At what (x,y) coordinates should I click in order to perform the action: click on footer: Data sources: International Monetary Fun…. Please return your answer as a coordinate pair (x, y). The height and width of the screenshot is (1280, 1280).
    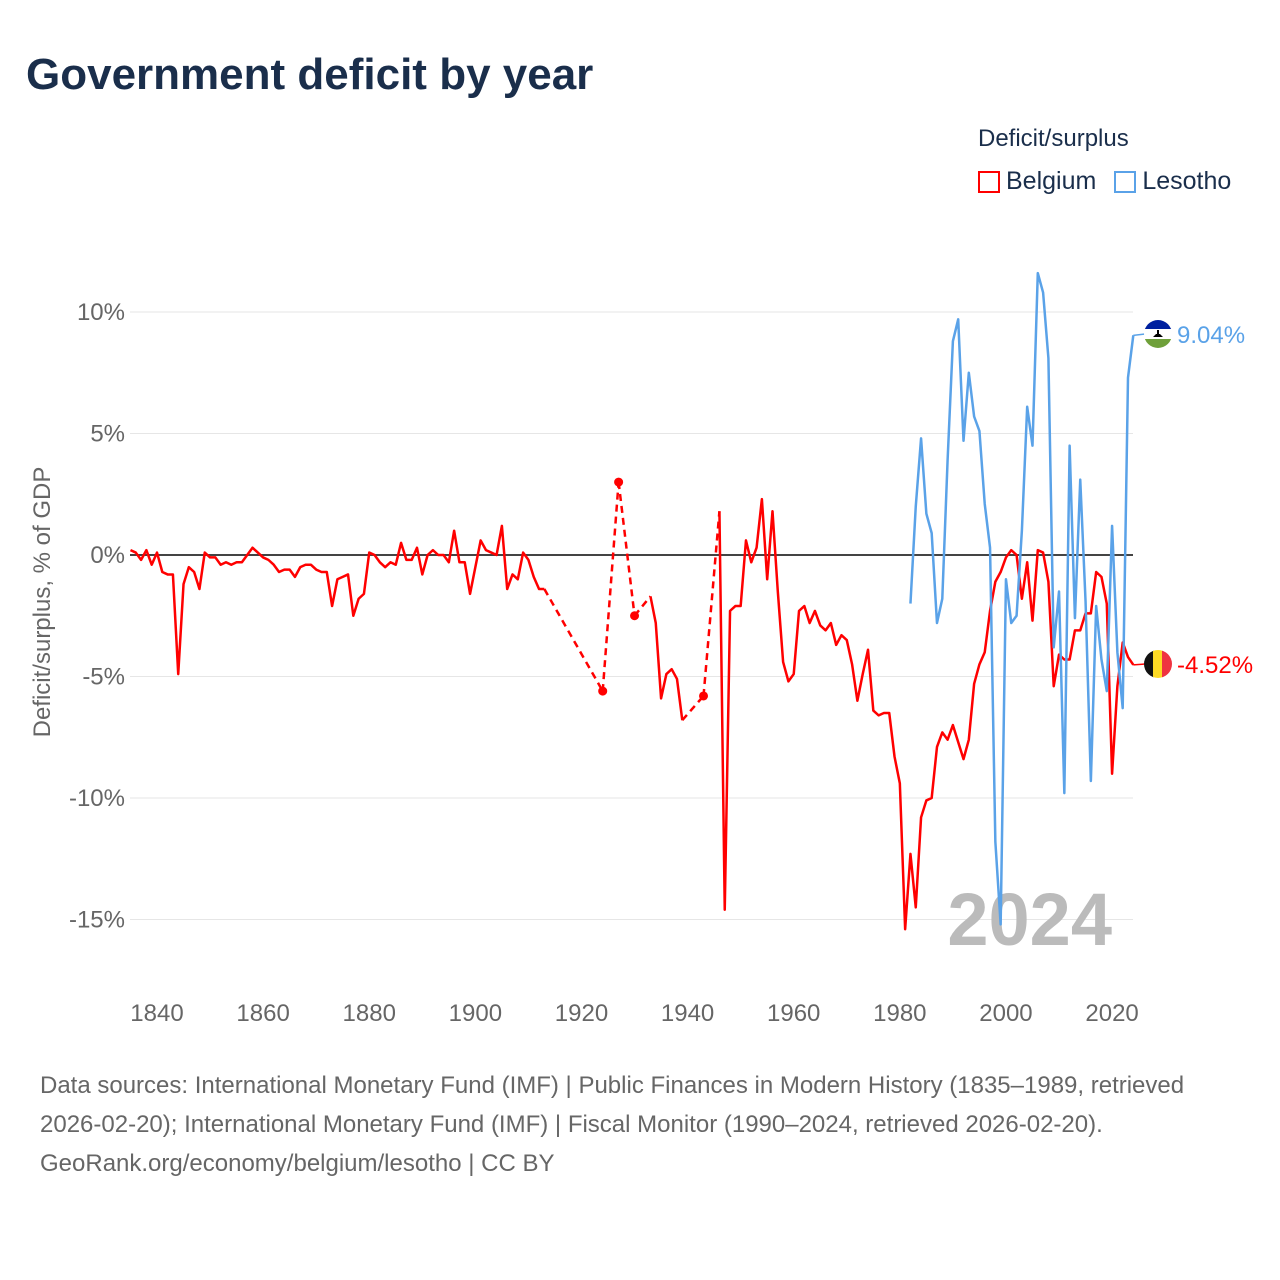
    Looking at the image, I should click on (640, 1124).